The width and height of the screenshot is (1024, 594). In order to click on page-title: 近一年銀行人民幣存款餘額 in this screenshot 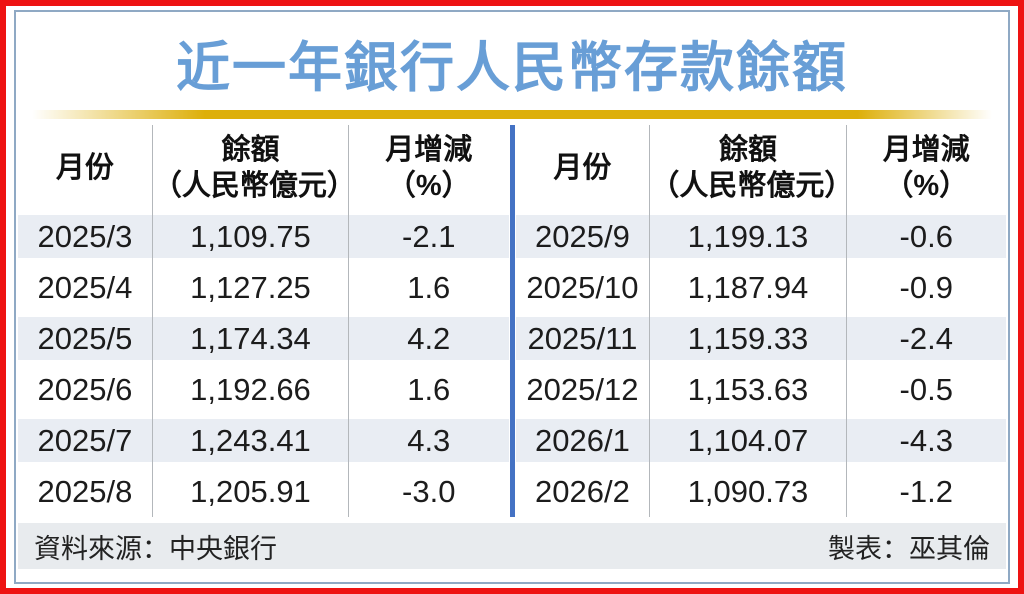, I will do `click(512, 67)`.